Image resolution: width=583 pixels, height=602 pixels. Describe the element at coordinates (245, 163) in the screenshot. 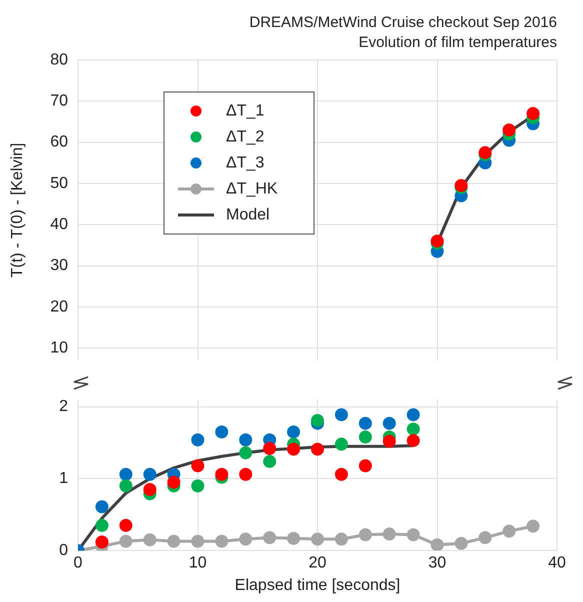

I see `legend-label: ΔT_3` at that location.